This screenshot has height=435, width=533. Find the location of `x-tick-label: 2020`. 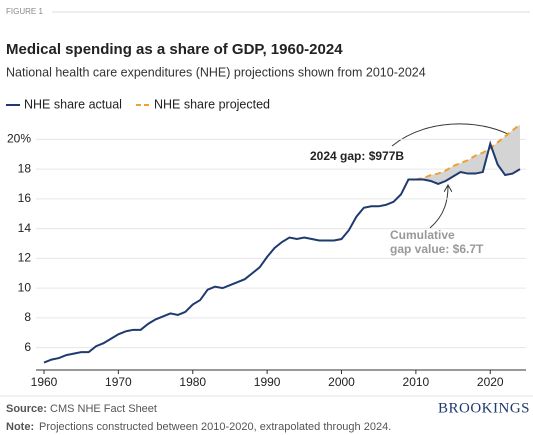

x-tick-label: 2020 is located at coordinates (490, 382).